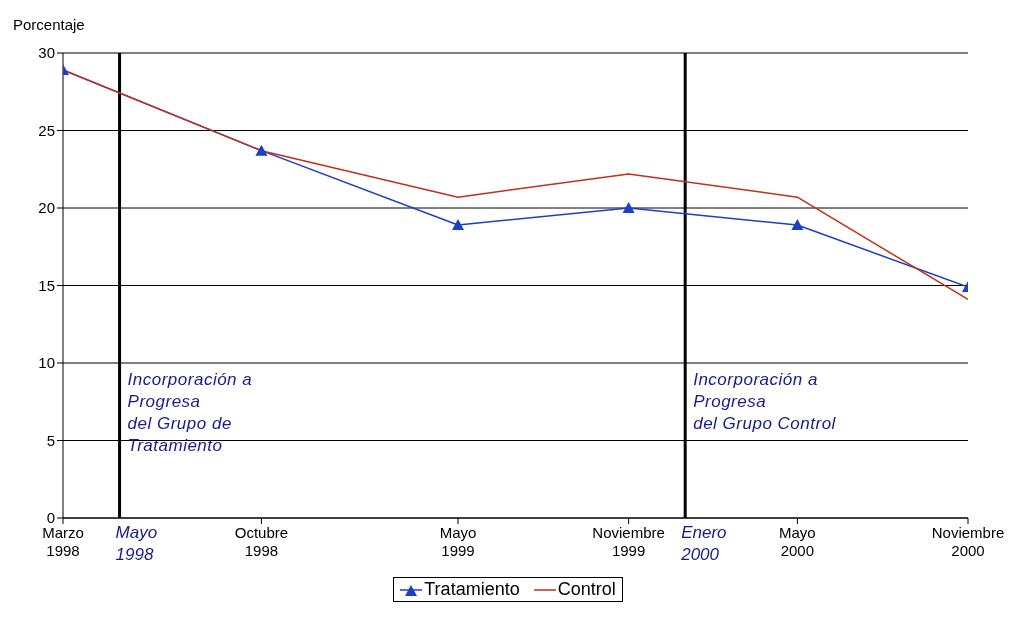 Image resolution: width=1015 pixels, height=626 pixels. Describe the element at coordinates (628, 541) in the screenshot. I see `x-tick-label: Noviembre 1999` at that location.